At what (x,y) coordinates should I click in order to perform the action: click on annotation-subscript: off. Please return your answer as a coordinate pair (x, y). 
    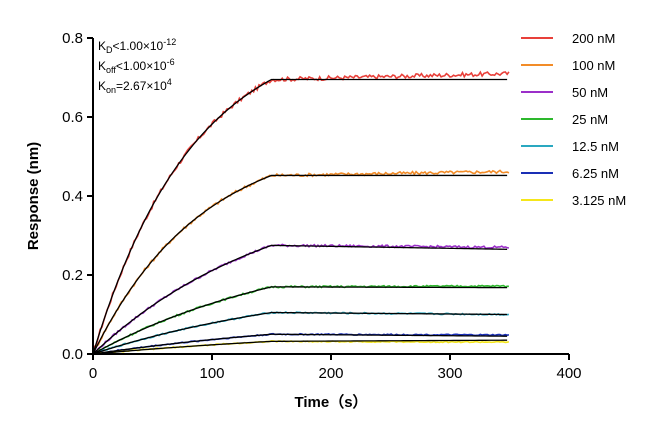
    Looking at the image, I should click on (111, 70).